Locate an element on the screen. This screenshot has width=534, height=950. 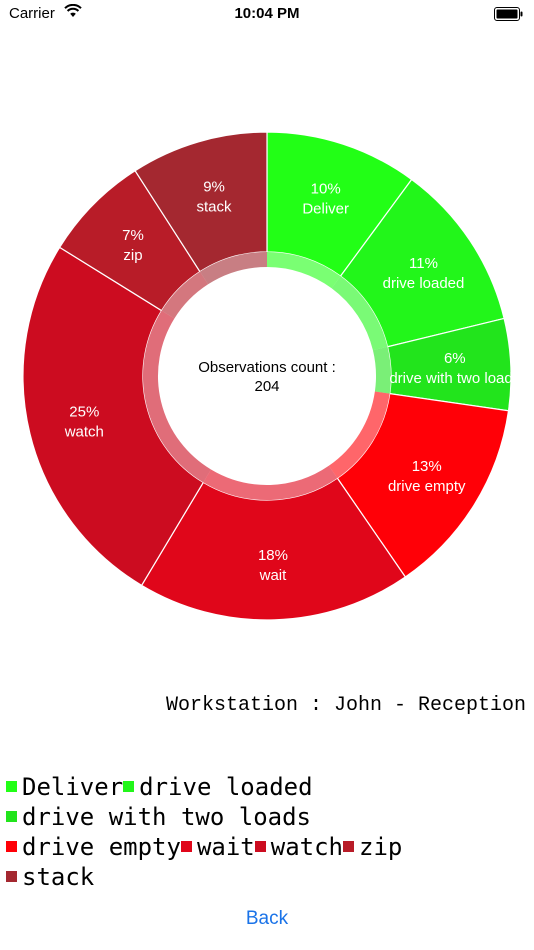
wifi-icon is located at coordinates (73, 10).